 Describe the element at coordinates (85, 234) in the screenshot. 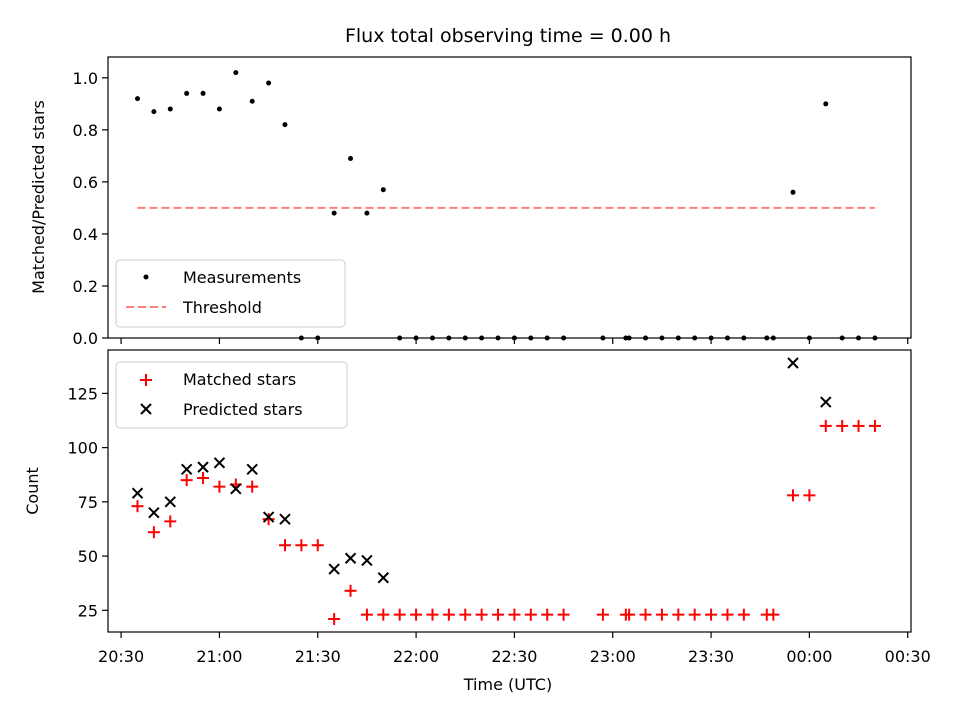

I see `top-y-tick-label: 0.4` at that location.